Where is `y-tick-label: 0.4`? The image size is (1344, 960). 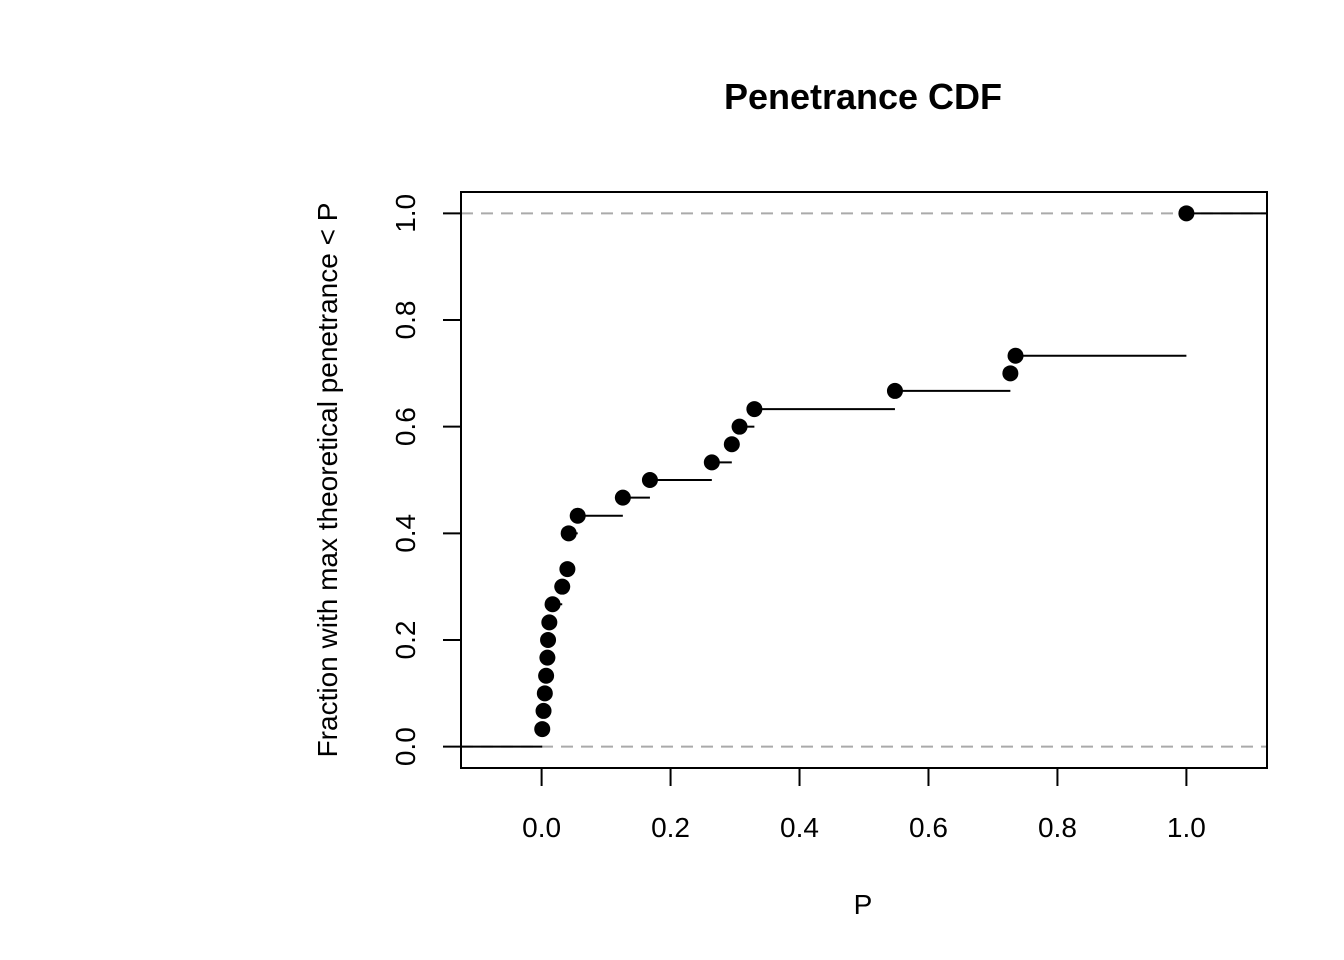
y-tick-label: 0.4 is located at coordinates (405, 533).